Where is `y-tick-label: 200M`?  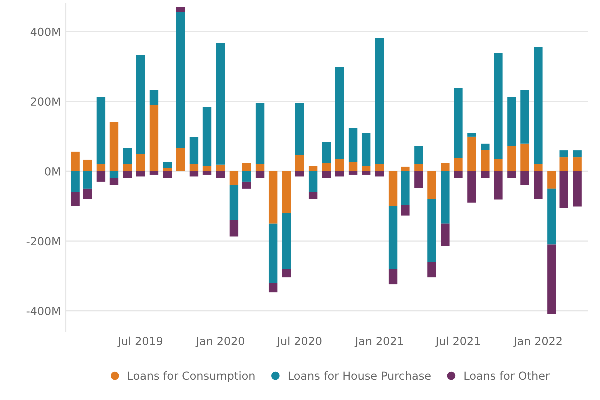 y-tick-label: 200M is located at coordinates (45, 102).